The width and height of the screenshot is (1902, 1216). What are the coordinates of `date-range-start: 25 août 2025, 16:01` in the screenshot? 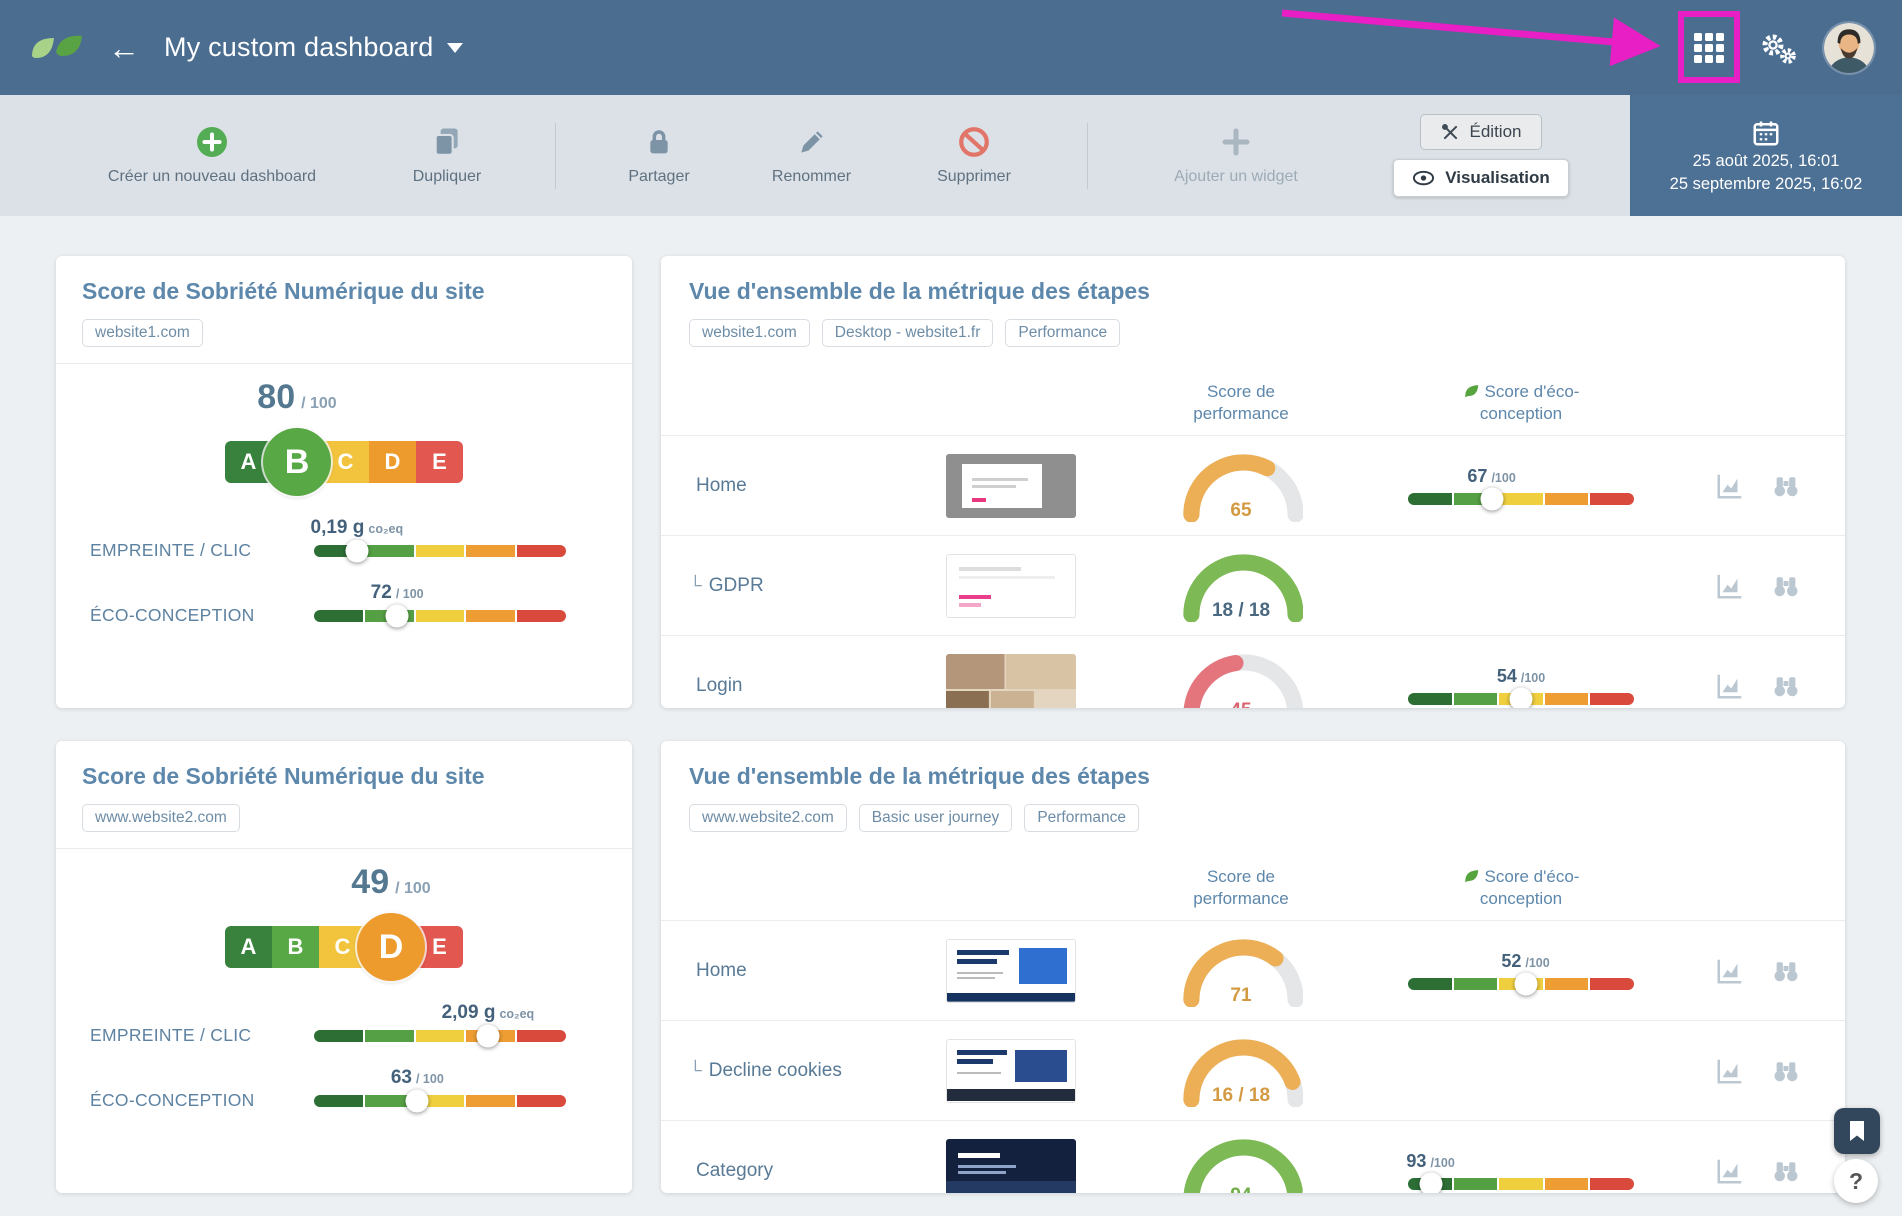 It's located at (1766, 160).